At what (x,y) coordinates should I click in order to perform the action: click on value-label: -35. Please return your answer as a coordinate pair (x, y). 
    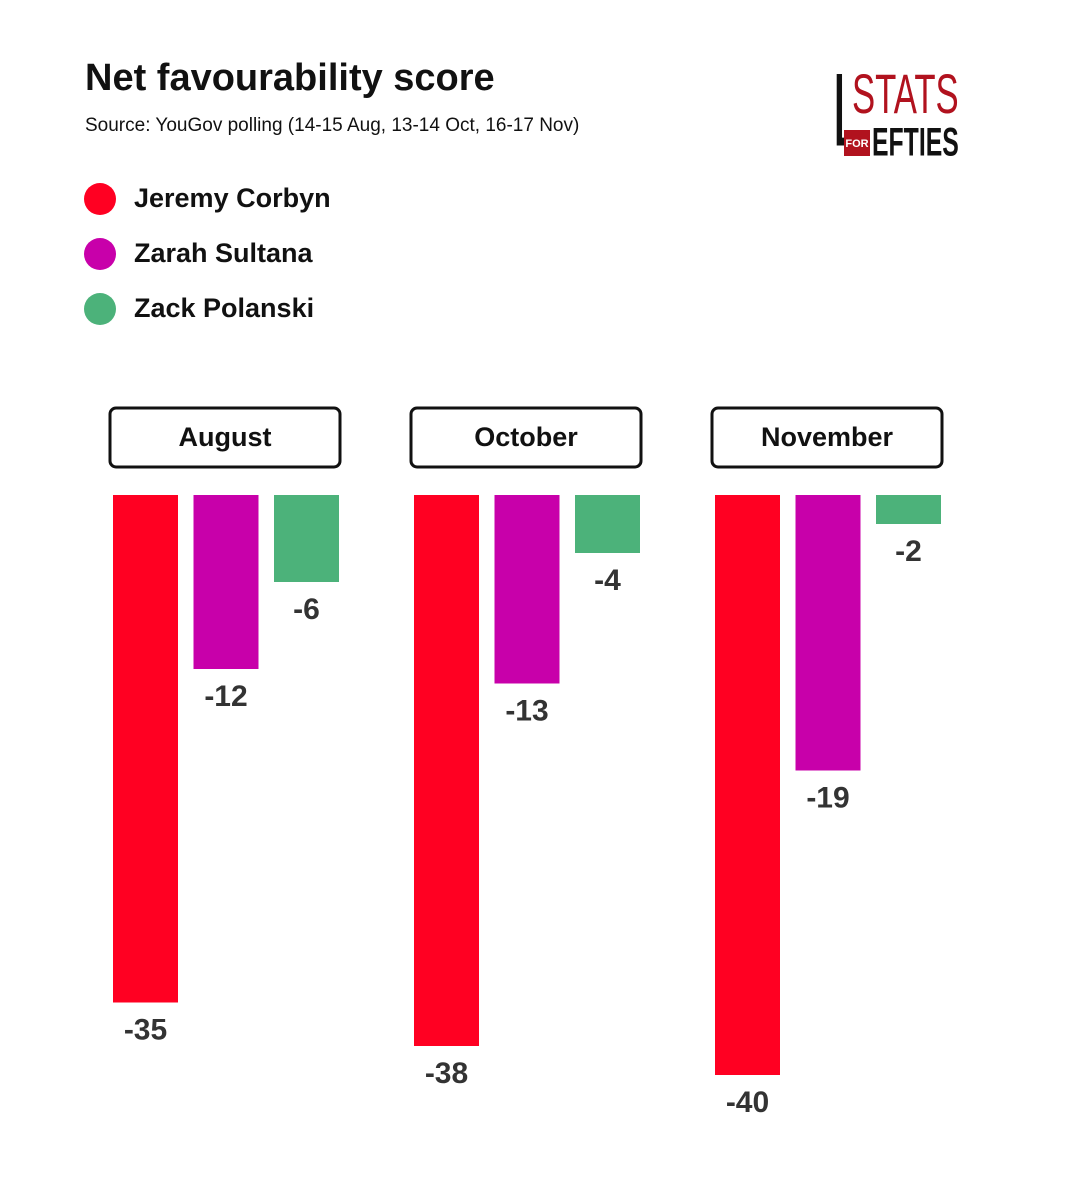
    Looking at the image, I should click on (145, 1029).